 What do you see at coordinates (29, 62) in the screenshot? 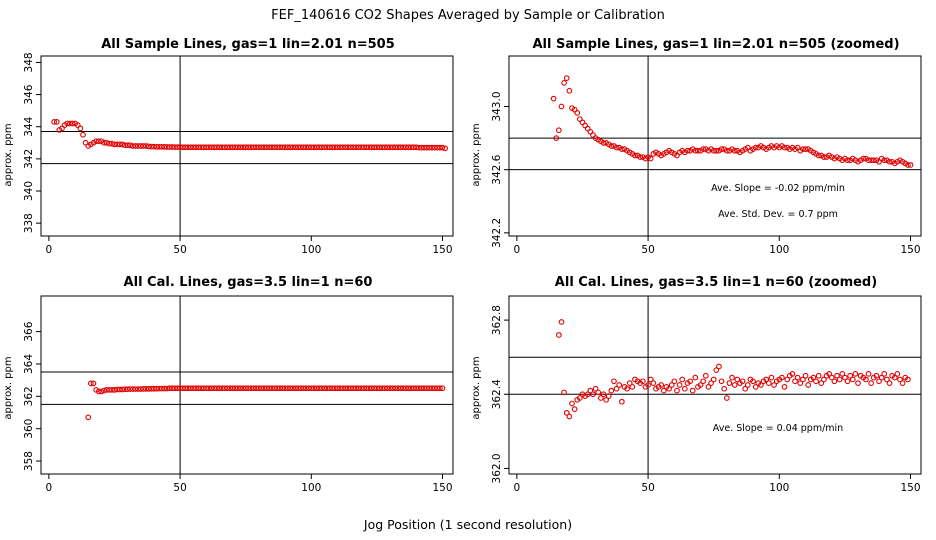
I see `y-tick-label: 348` at bounding box center [29, 62].